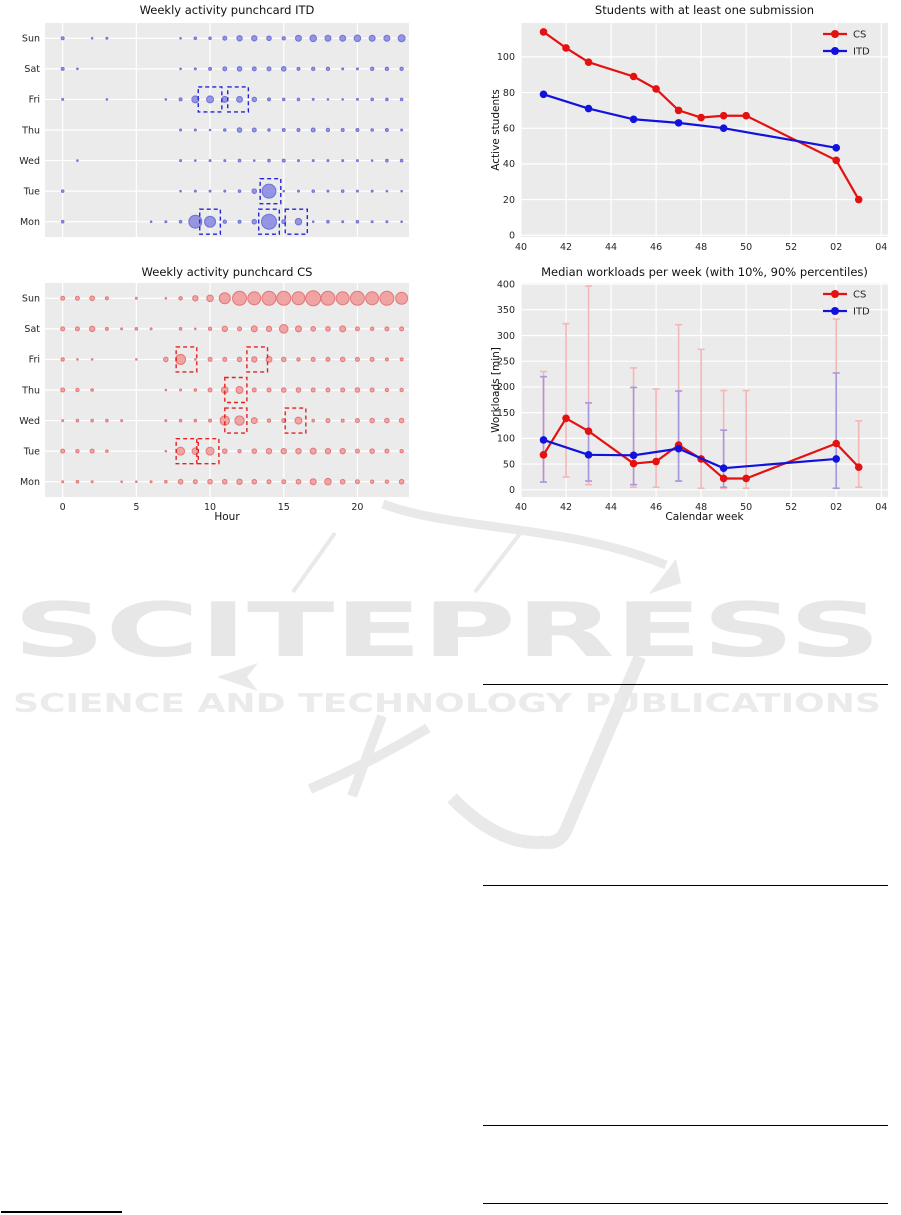  What do you see at coordinates (227, 10) in the screenshot?
I see `chart-title: Weekly activity punchcard ITD` at bounding box center [227, 10].